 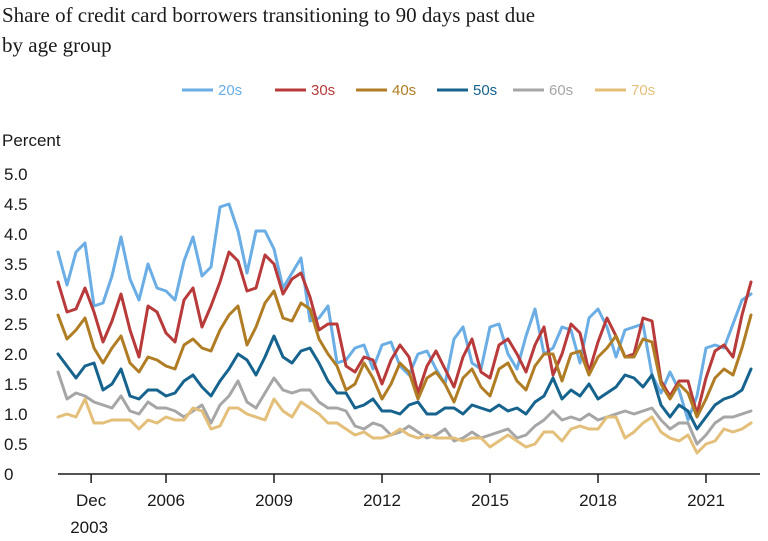 What do you see at coordinates (386, 90) in the screenshot?
I see `legend-item-40s: 40s` at bounding box center [386, 90].